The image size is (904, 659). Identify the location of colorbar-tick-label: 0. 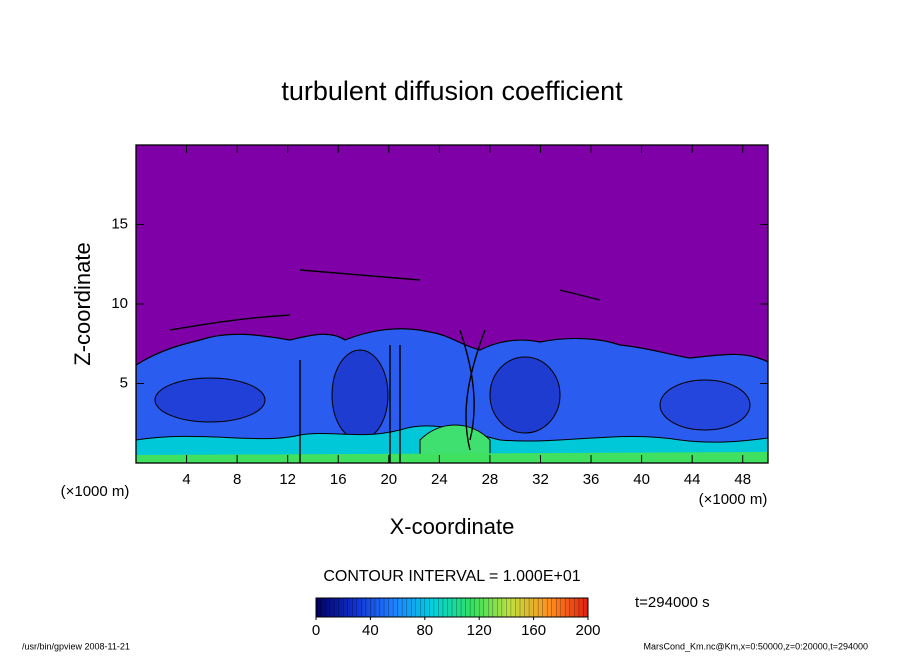
(316, 630).